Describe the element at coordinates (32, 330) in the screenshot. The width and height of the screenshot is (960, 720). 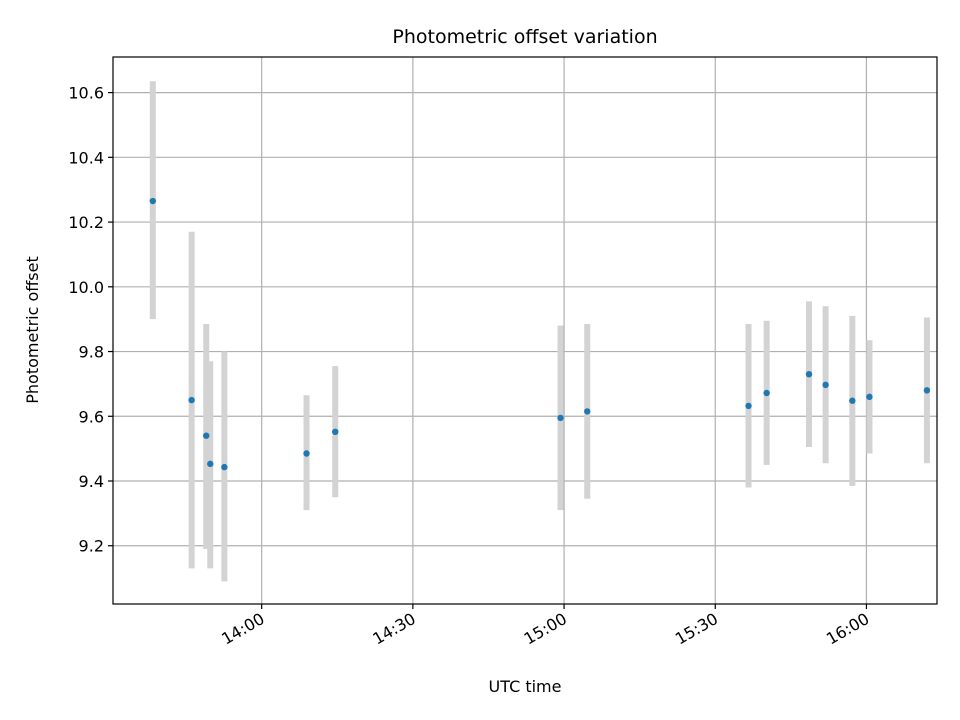
I see `y-axis-label: Photometric offset` at that location.